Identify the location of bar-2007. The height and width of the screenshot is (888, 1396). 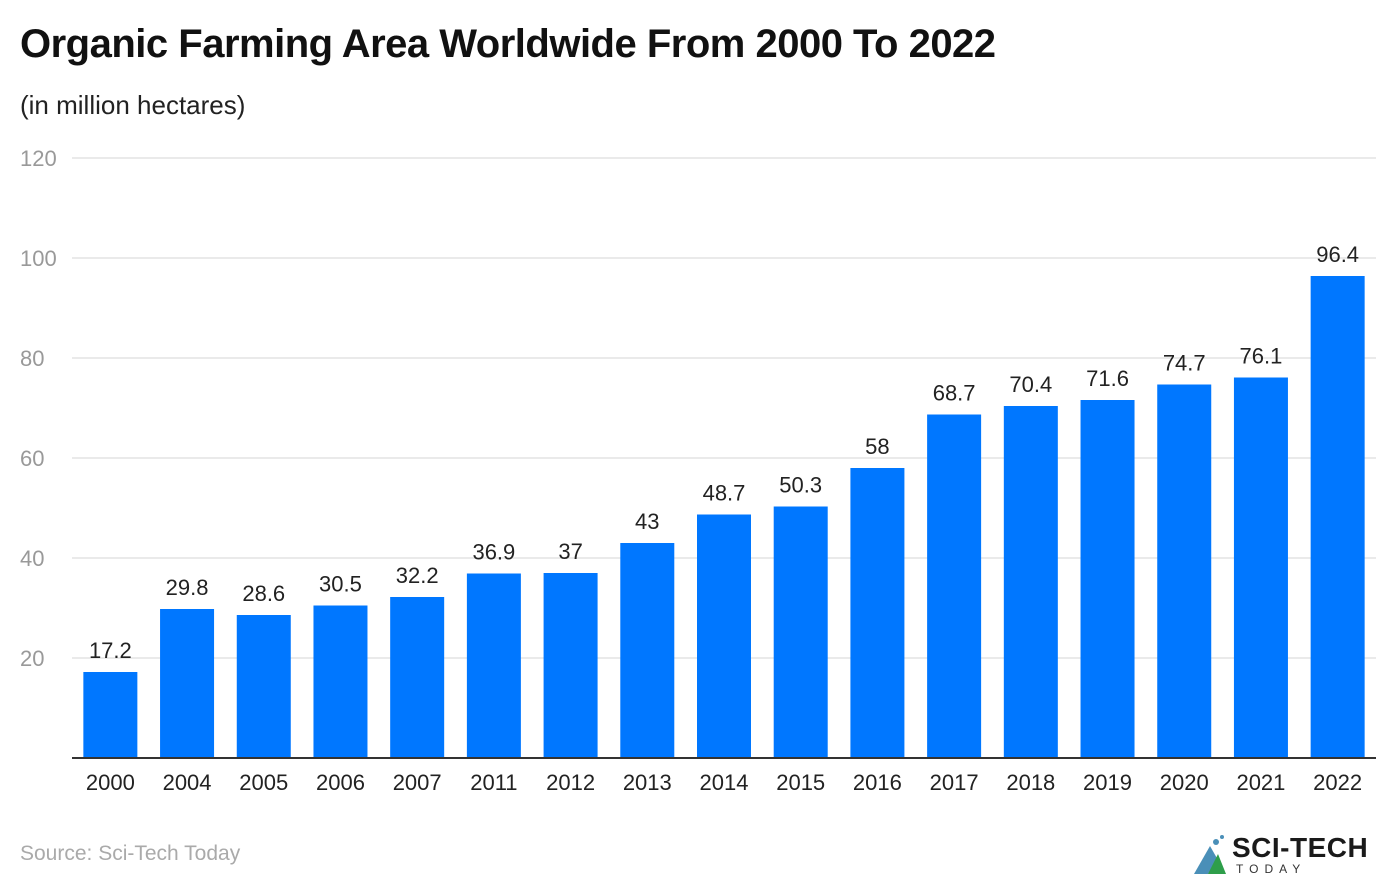
(417, 677).